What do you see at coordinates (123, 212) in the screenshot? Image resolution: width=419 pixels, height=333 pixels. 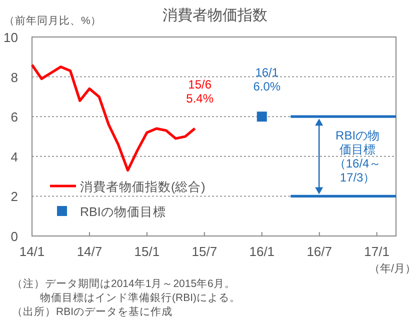 I see `legend-label: RBIの物価目標` at bounding box center [123, 212].